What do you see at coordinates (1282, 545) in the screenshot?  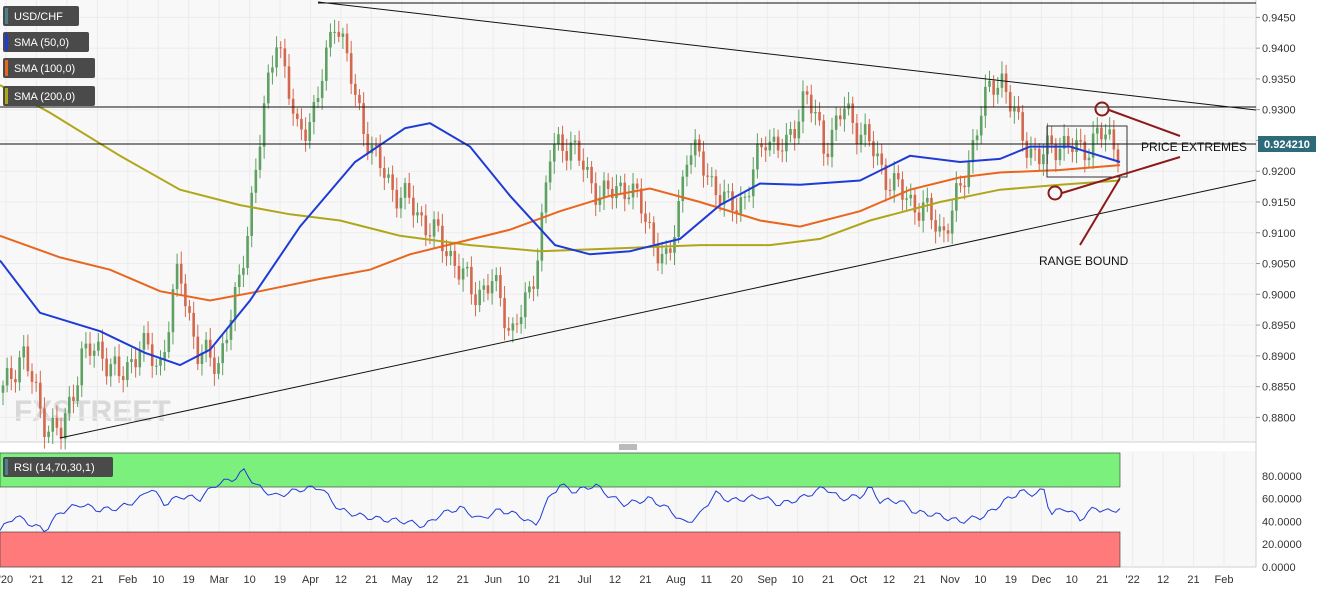 I see `rsi-tick-label: 20.0000` at bounding box center [1282, 545].